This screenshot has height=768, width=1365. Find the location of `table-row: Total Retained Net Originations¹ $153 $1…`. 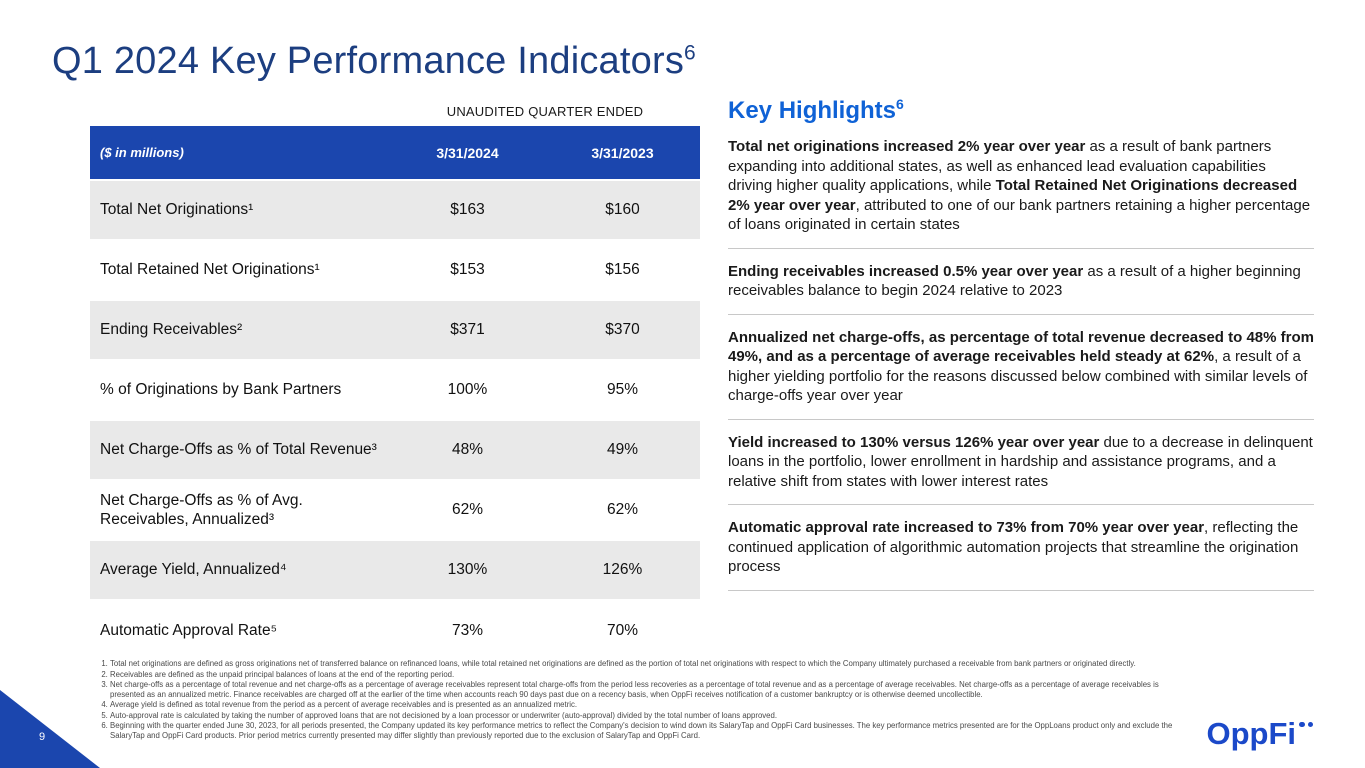

table-row: Total Retained Net Originations¹ $153 $1… is located at coordinates (395, 270).